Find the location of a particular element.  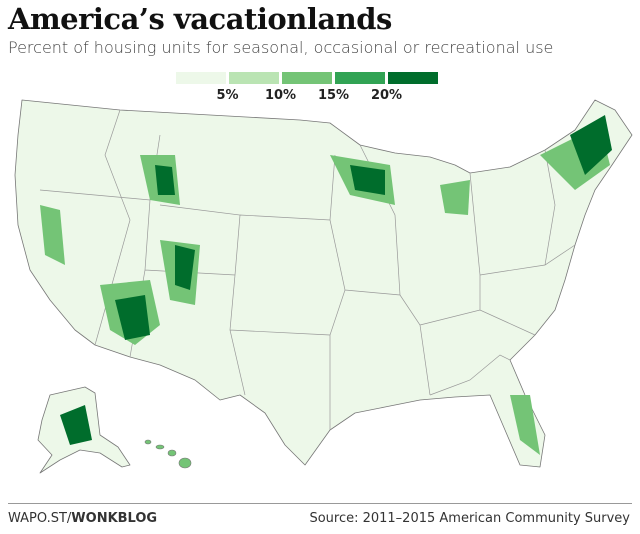

footer-credit: WAPO.ST/WONKBLOG is located at coordinates (82, 518).